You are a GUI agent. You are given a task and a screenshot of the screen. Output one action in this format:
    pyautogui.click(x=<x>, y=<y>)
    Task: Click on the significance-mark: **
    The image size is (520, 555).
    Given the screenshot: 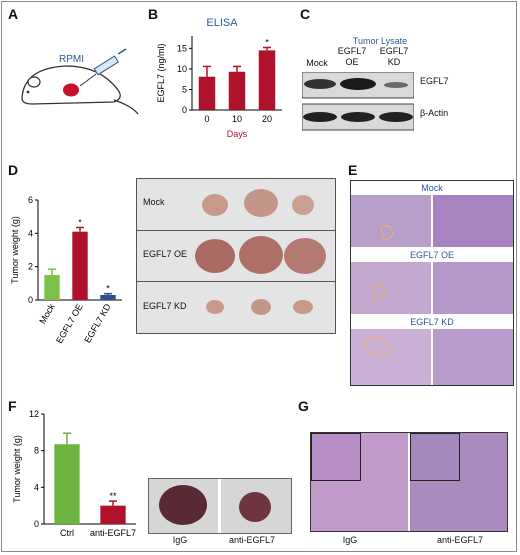 What is the action you would take?
    pyautogui.click(x=113, y=496)
    